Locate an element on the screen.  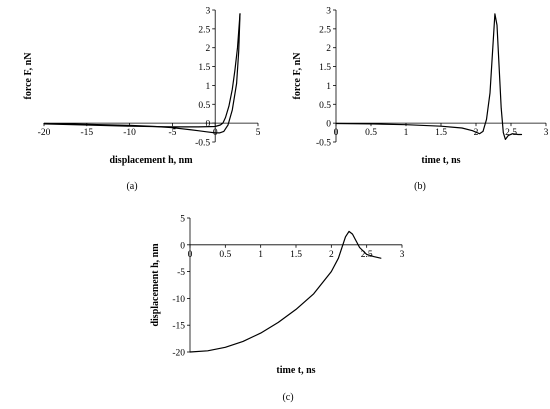
x-tick-label: -20 is located at coordinates (44, 133).